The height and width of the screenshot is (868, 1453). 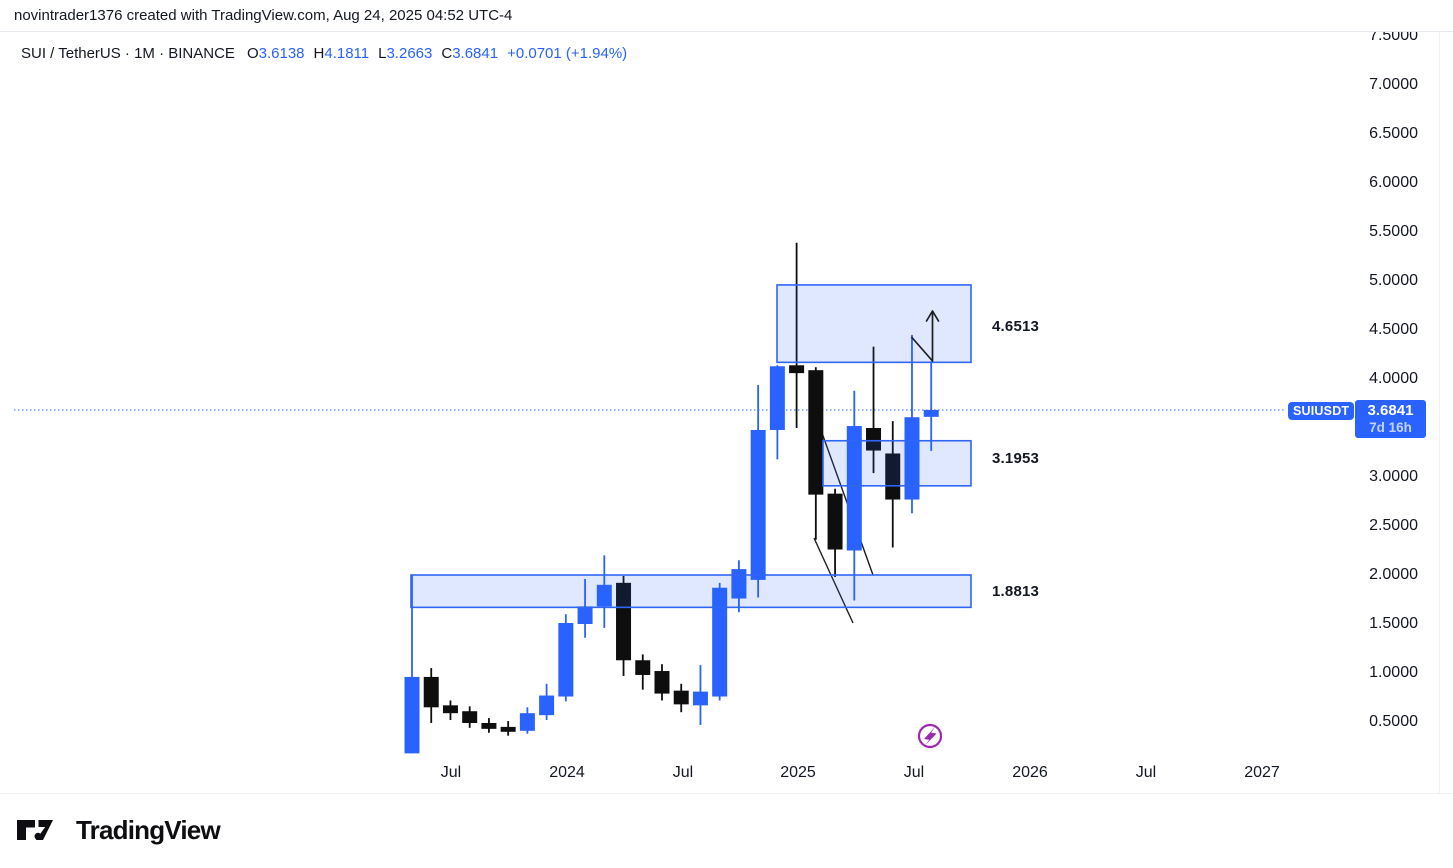 What do you see at coordinates (1393, 329) in the screenshot?
I see `price-tick-4.5000: 4.5000` at bounding box center [1393, 329].